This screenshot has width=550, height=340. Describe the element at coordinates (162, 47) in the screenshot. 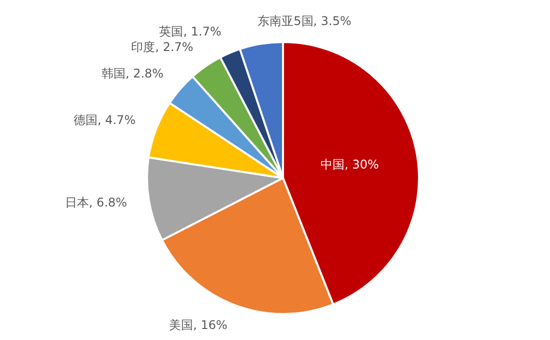

I see `slice-label: 印度, 2.7%` at that location.